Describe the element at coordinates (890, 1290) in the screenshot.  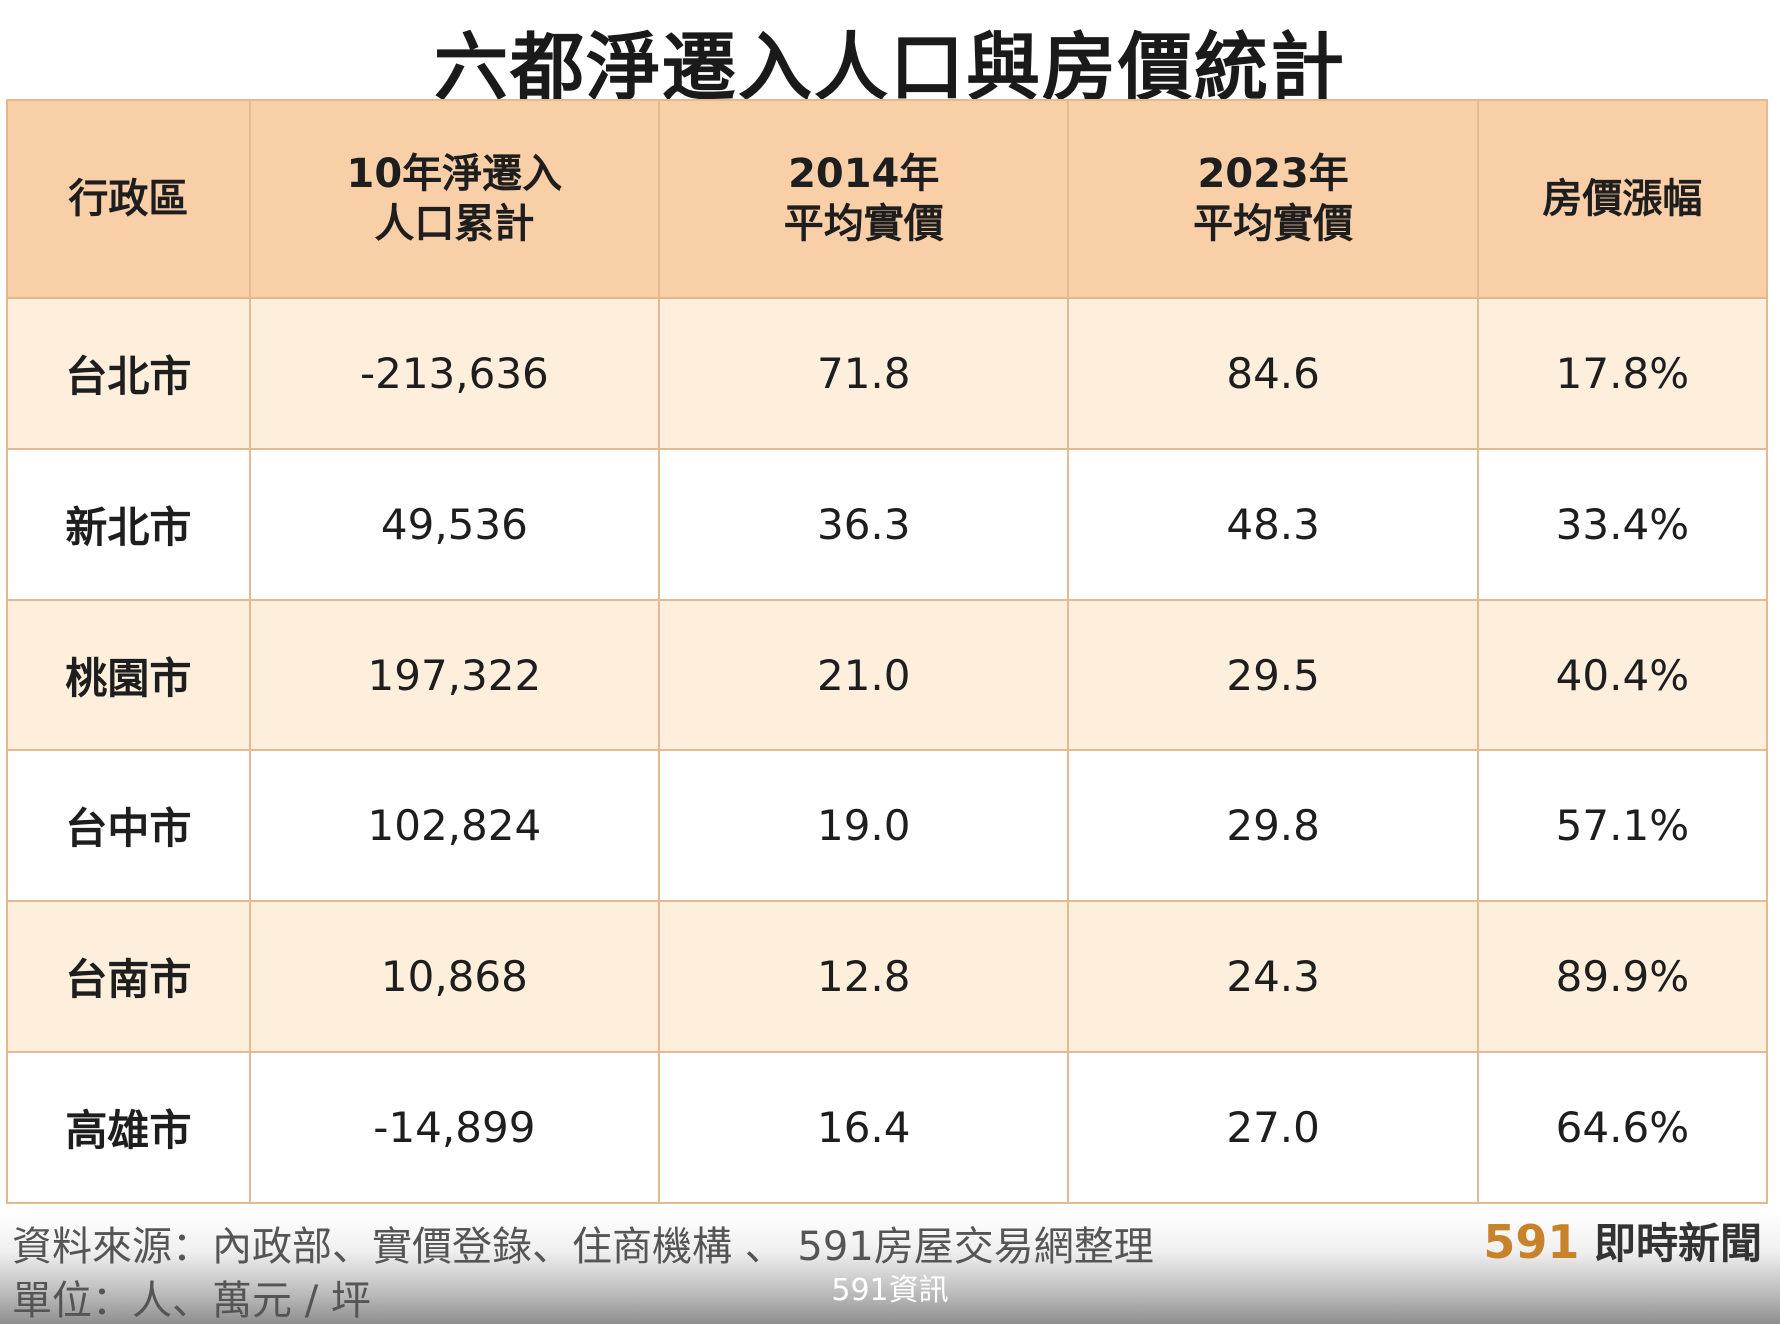
I see `video-caption: 591資訊` at that location.